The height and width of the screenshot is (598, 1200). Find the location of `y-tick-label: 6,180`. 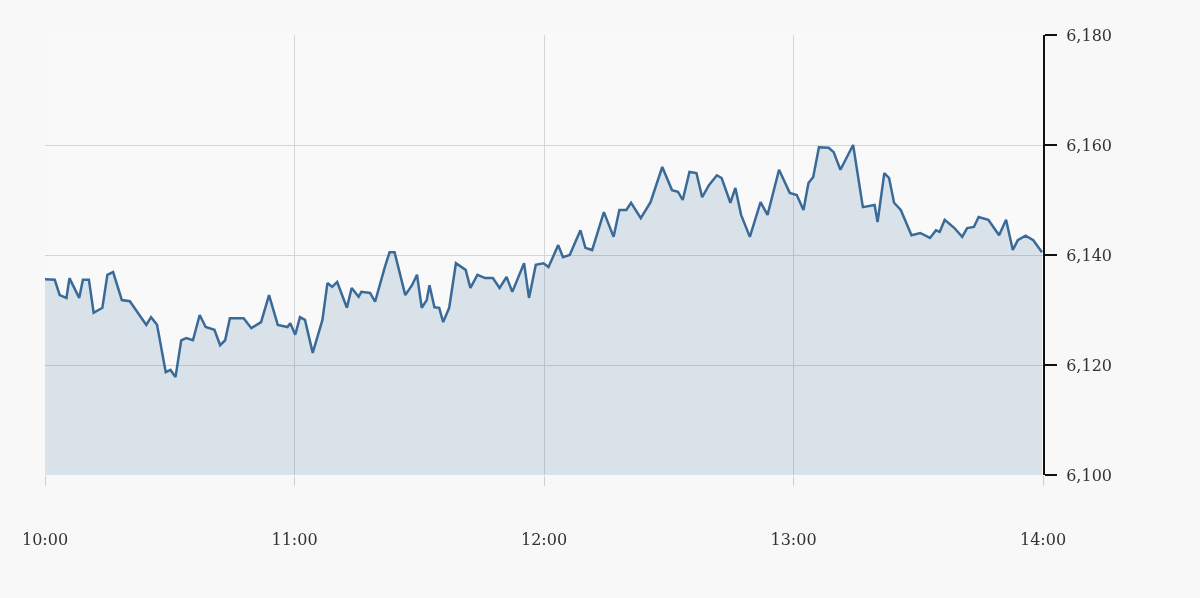

y-tick-label: 6,180 is located at coordinates (1089, 35).